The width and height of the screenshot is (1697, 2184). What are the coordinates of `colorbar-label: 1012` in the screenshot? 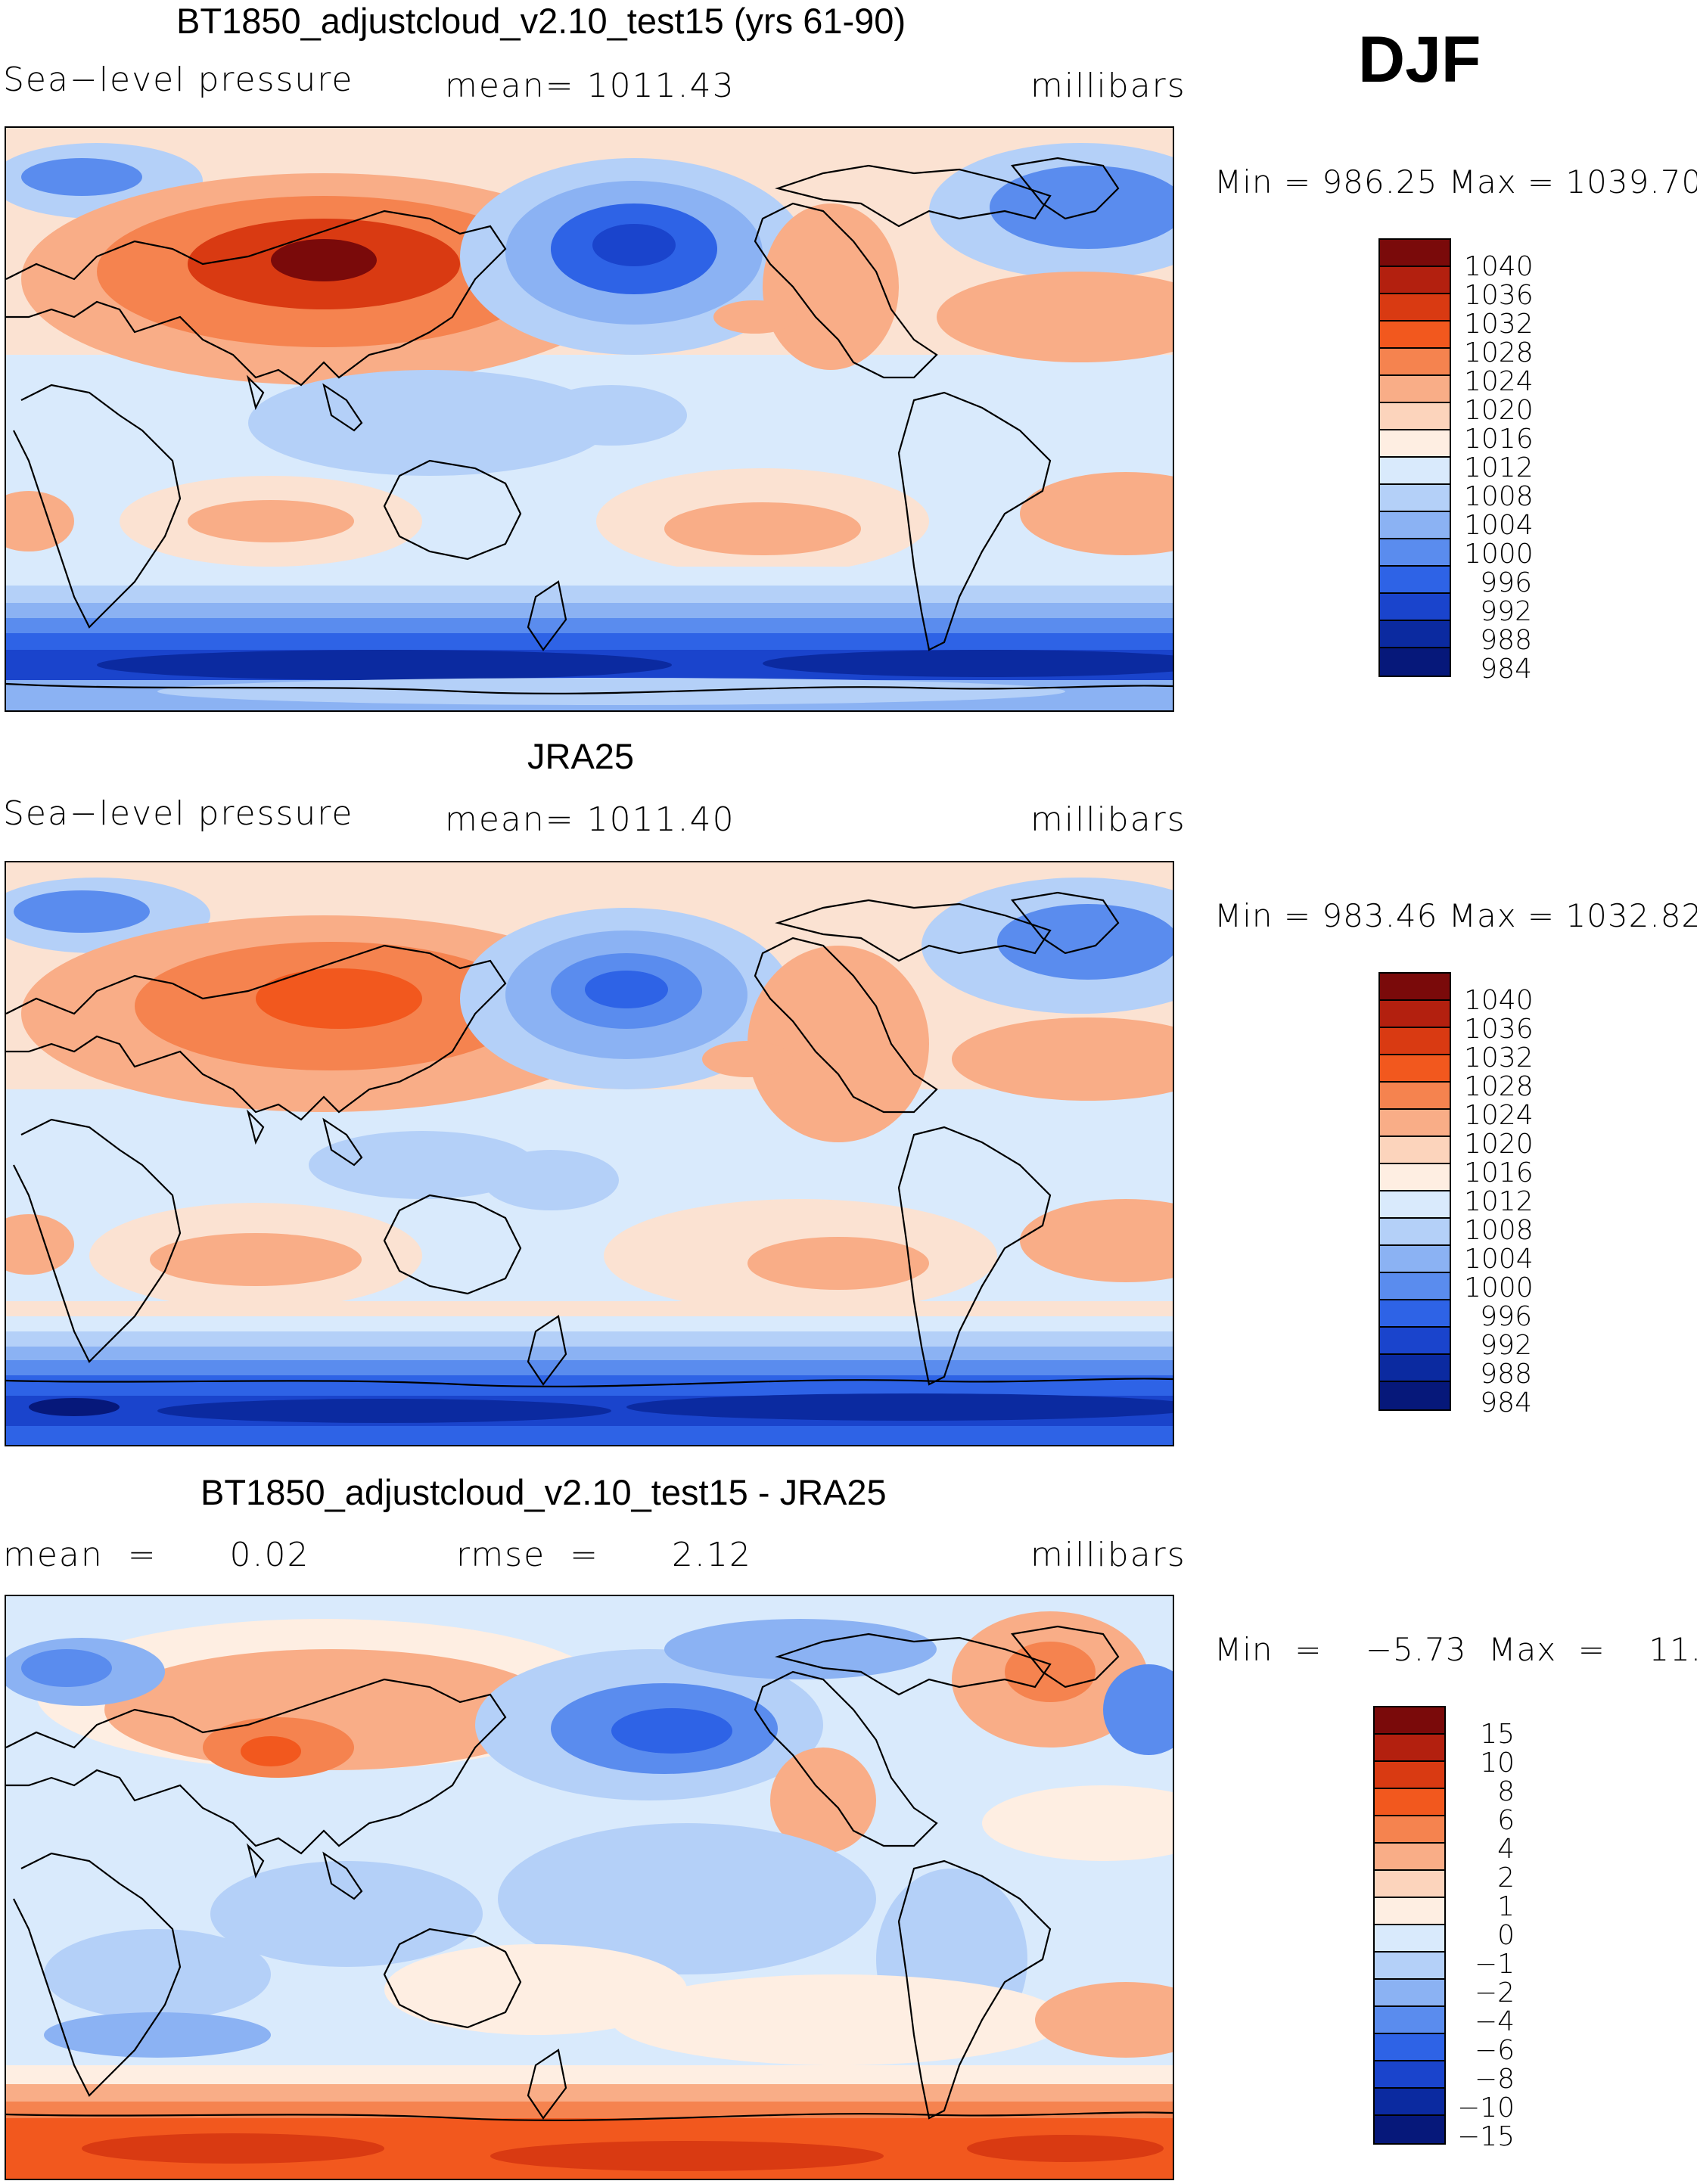 It's located at (1499, 1201).